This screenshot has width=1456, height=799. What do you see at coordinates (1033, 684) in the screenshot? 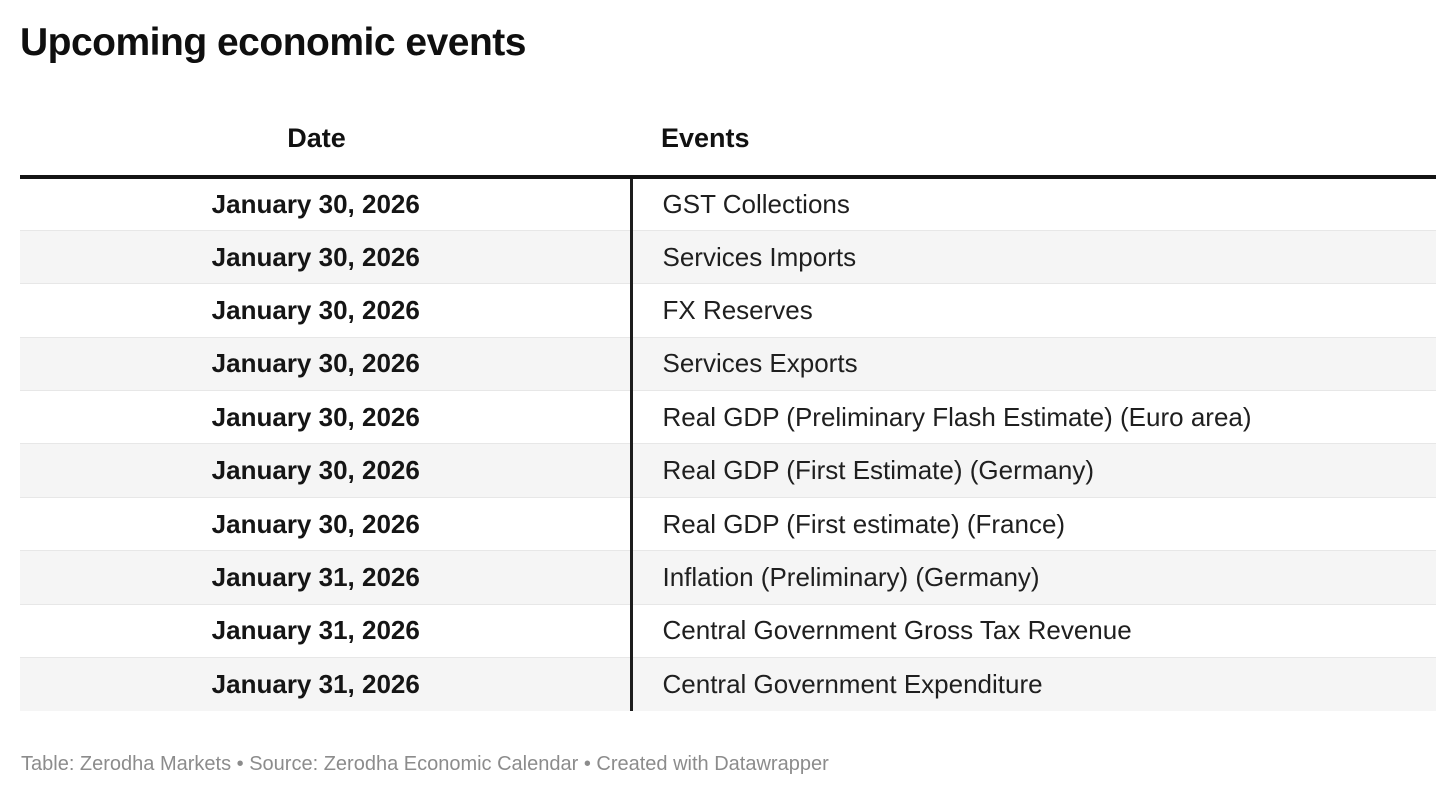
I see `event-cell: Central Government Expenditure` at bounding box center [1033, 684].